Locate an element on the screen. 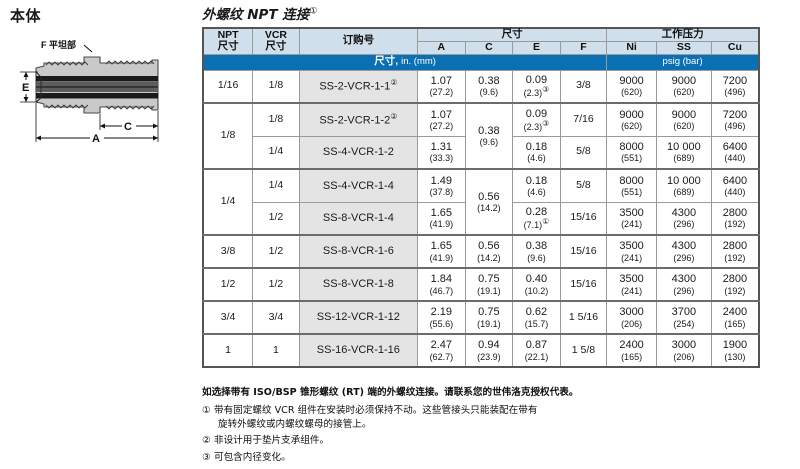  cell-dim-a: 1.49 (37.8) is located at coordinates (441, 185).